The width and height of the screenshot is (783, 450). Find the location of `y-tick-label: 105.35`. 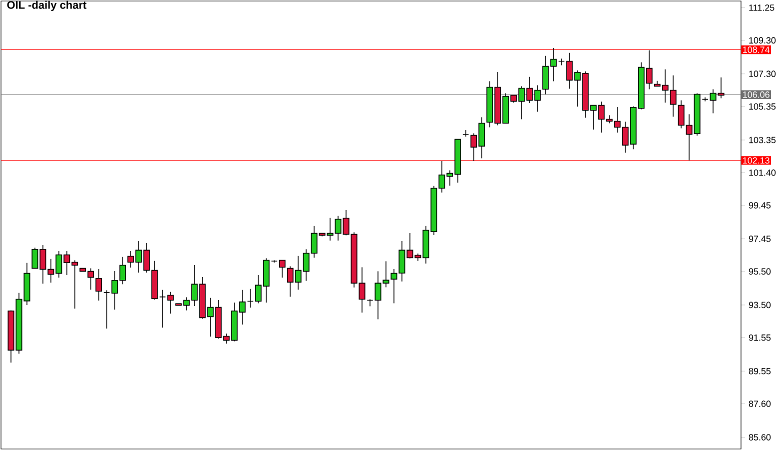

y-tick-label: 105.35 is located at coordinates (762, 106).